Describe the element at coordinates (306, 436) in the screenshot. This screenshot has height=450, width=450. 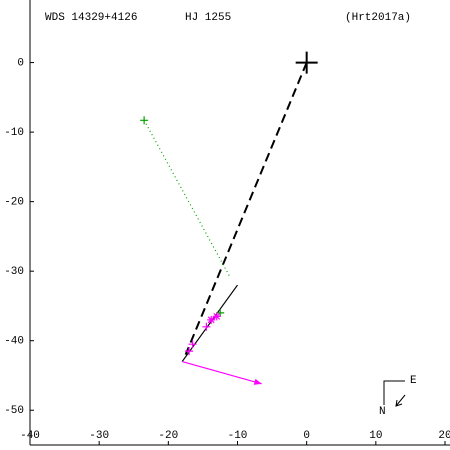
I see `x-tick-label: 0` at that location.